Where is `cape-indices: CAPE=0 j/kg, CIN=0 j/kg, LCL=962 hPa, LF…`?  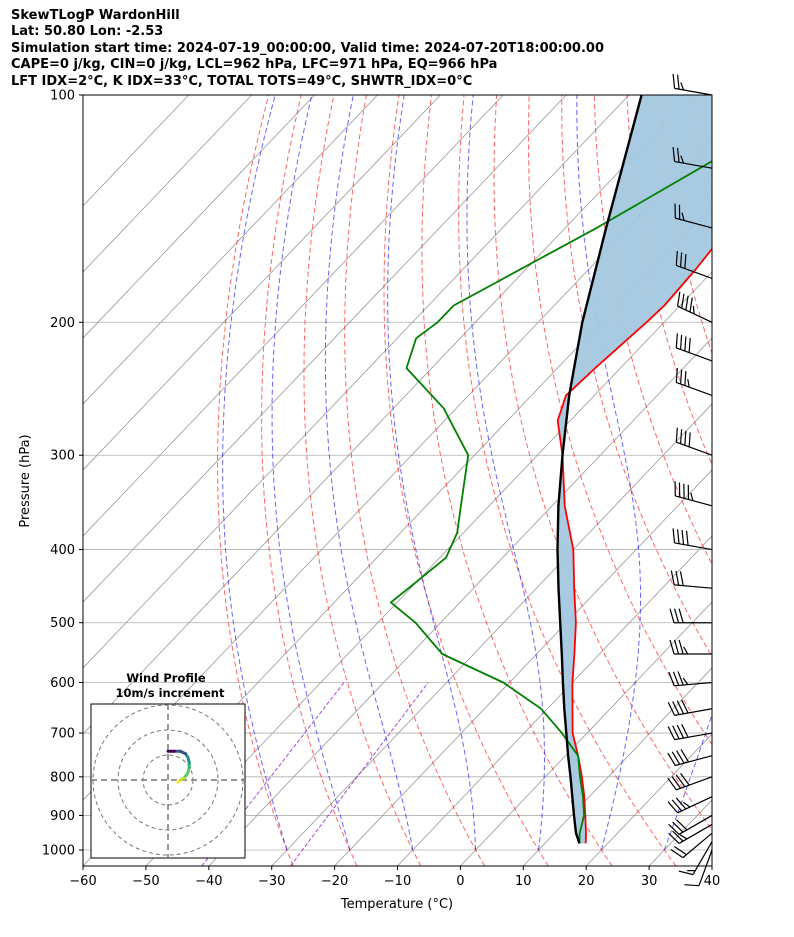
cape-indices: CAPE=0 j/kg, CIN=0 j/kg, LCL=962 hPa, LF… is located at coordinates (254, 65).